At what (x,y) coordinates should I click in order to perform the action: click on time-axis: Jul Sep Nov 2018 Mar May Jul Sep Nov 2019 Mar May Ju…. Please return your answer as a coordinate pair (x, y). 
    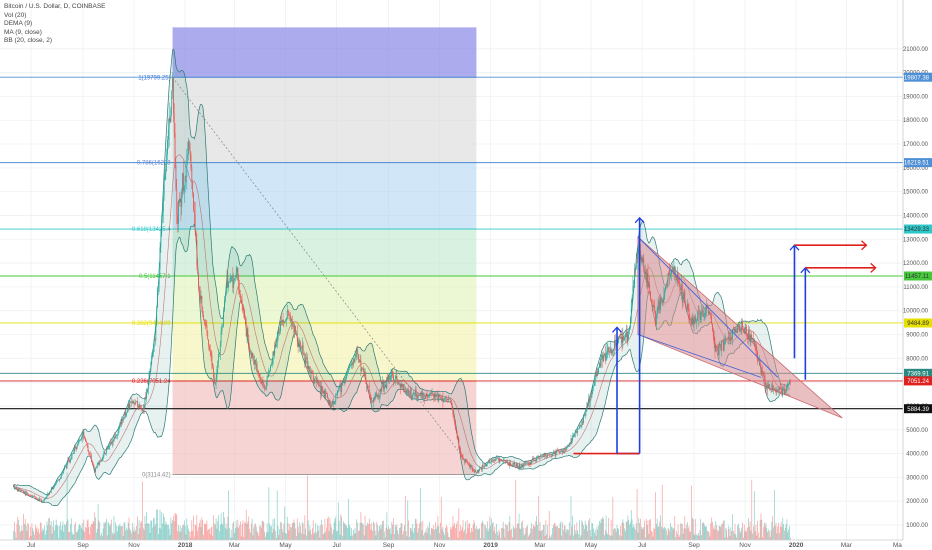
    Looking at the image, I should click on (451, 544).